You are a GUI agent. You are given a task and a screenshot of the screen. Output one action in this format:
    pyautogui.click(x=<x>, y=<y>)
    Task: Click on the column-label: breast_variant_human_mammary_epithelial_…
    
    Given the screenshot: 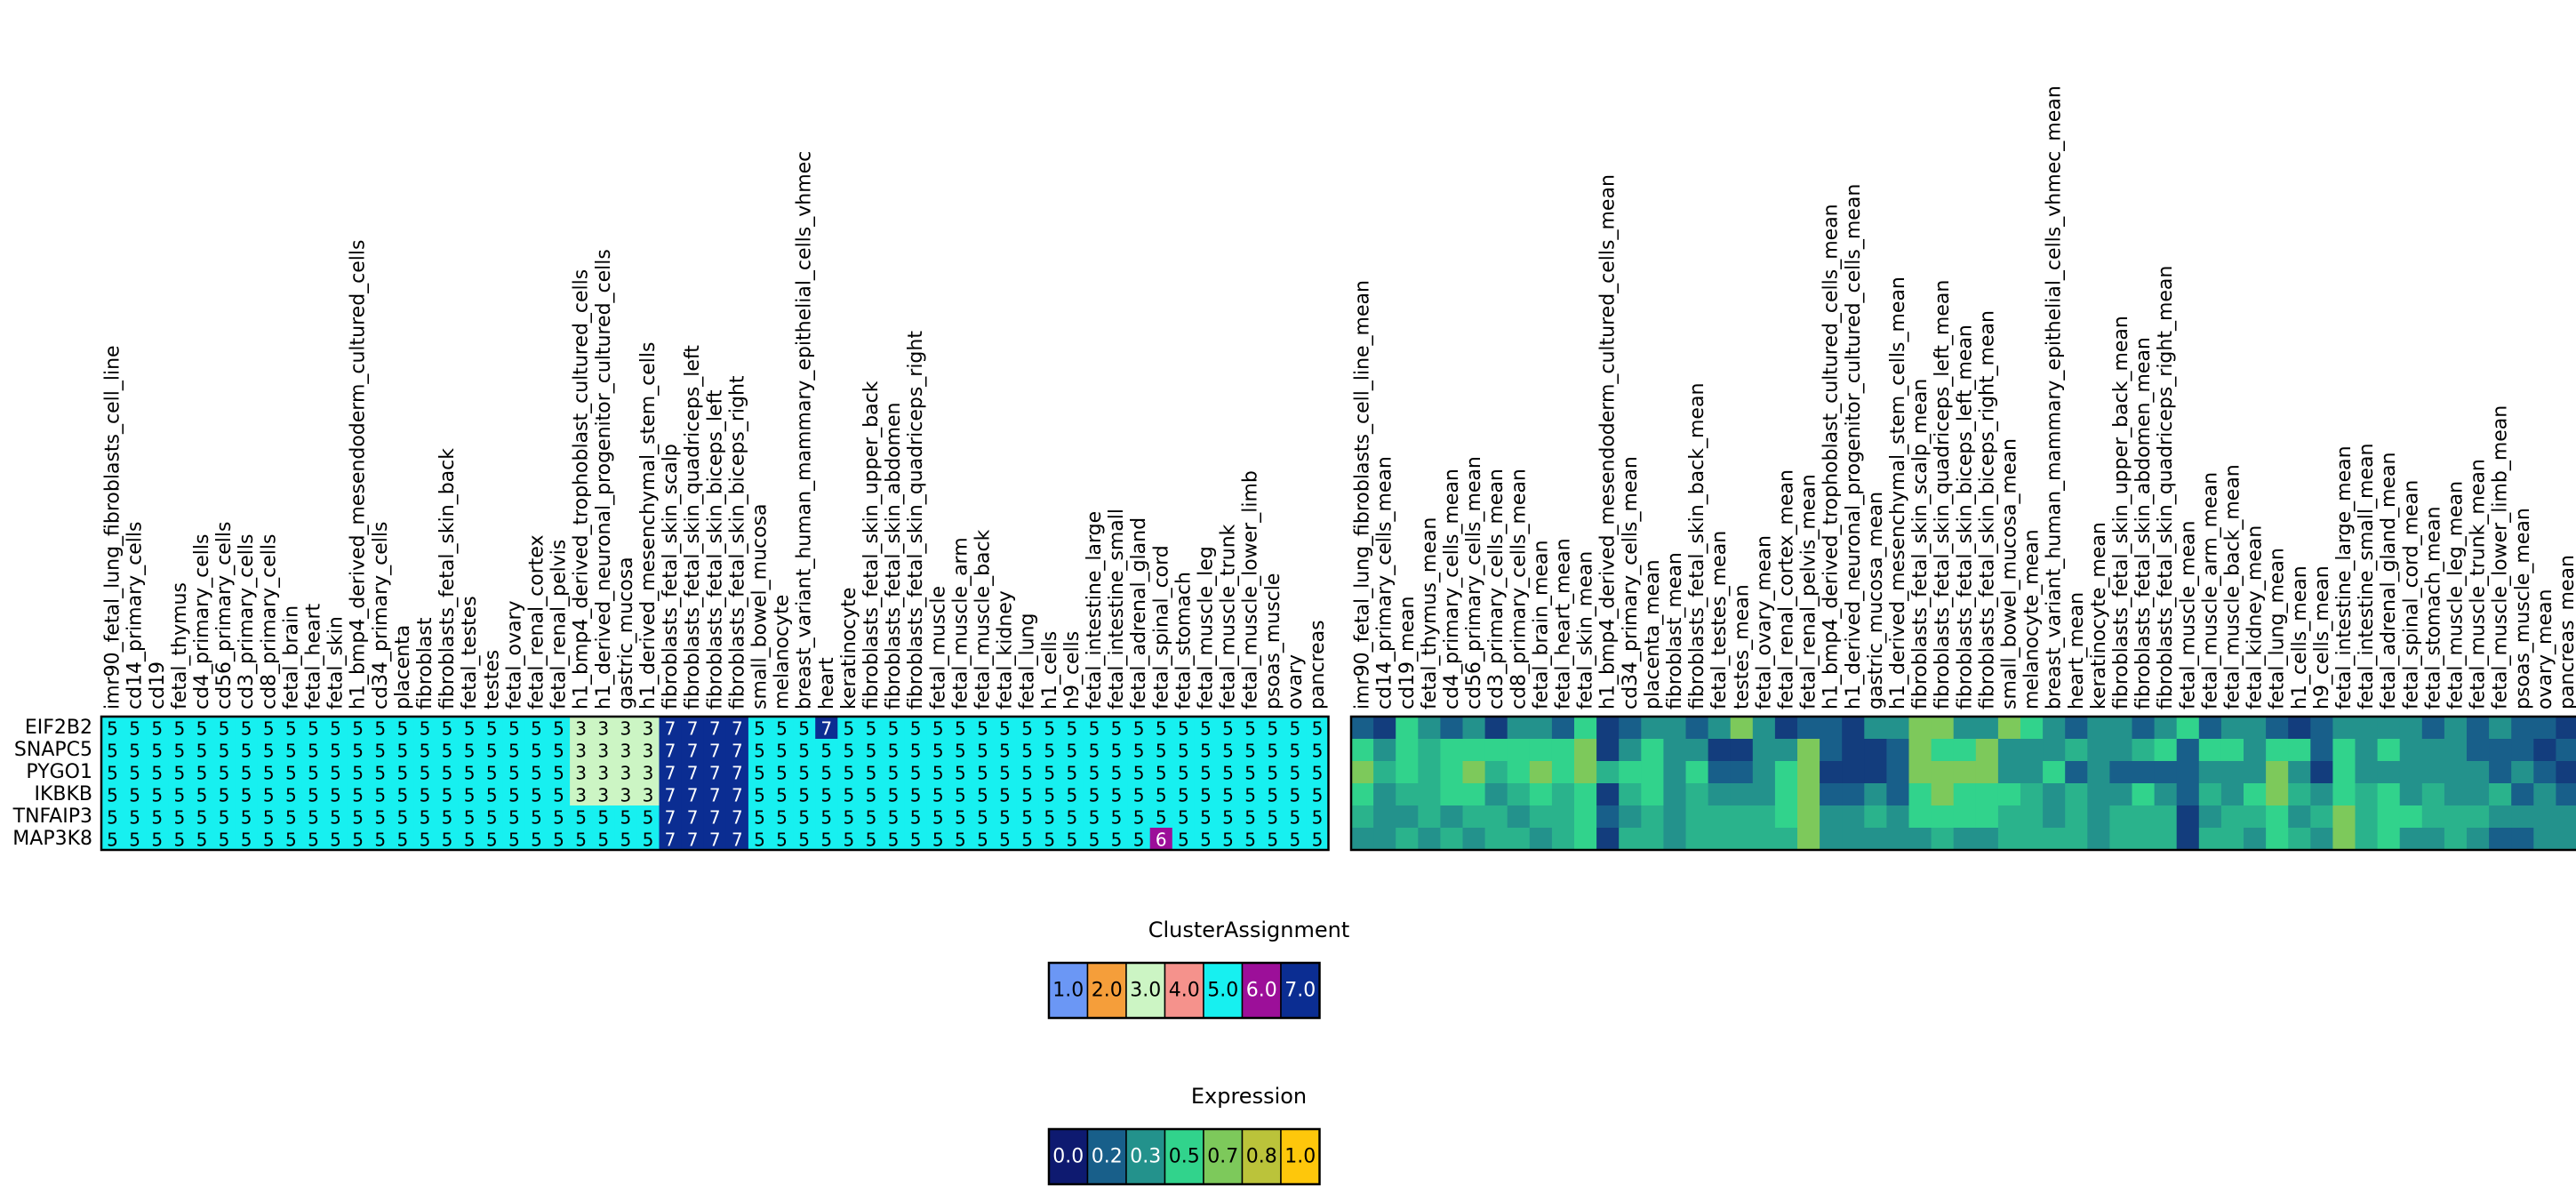 What is the action you would take?
    pyautogui.click(x=2055, y=397)
    